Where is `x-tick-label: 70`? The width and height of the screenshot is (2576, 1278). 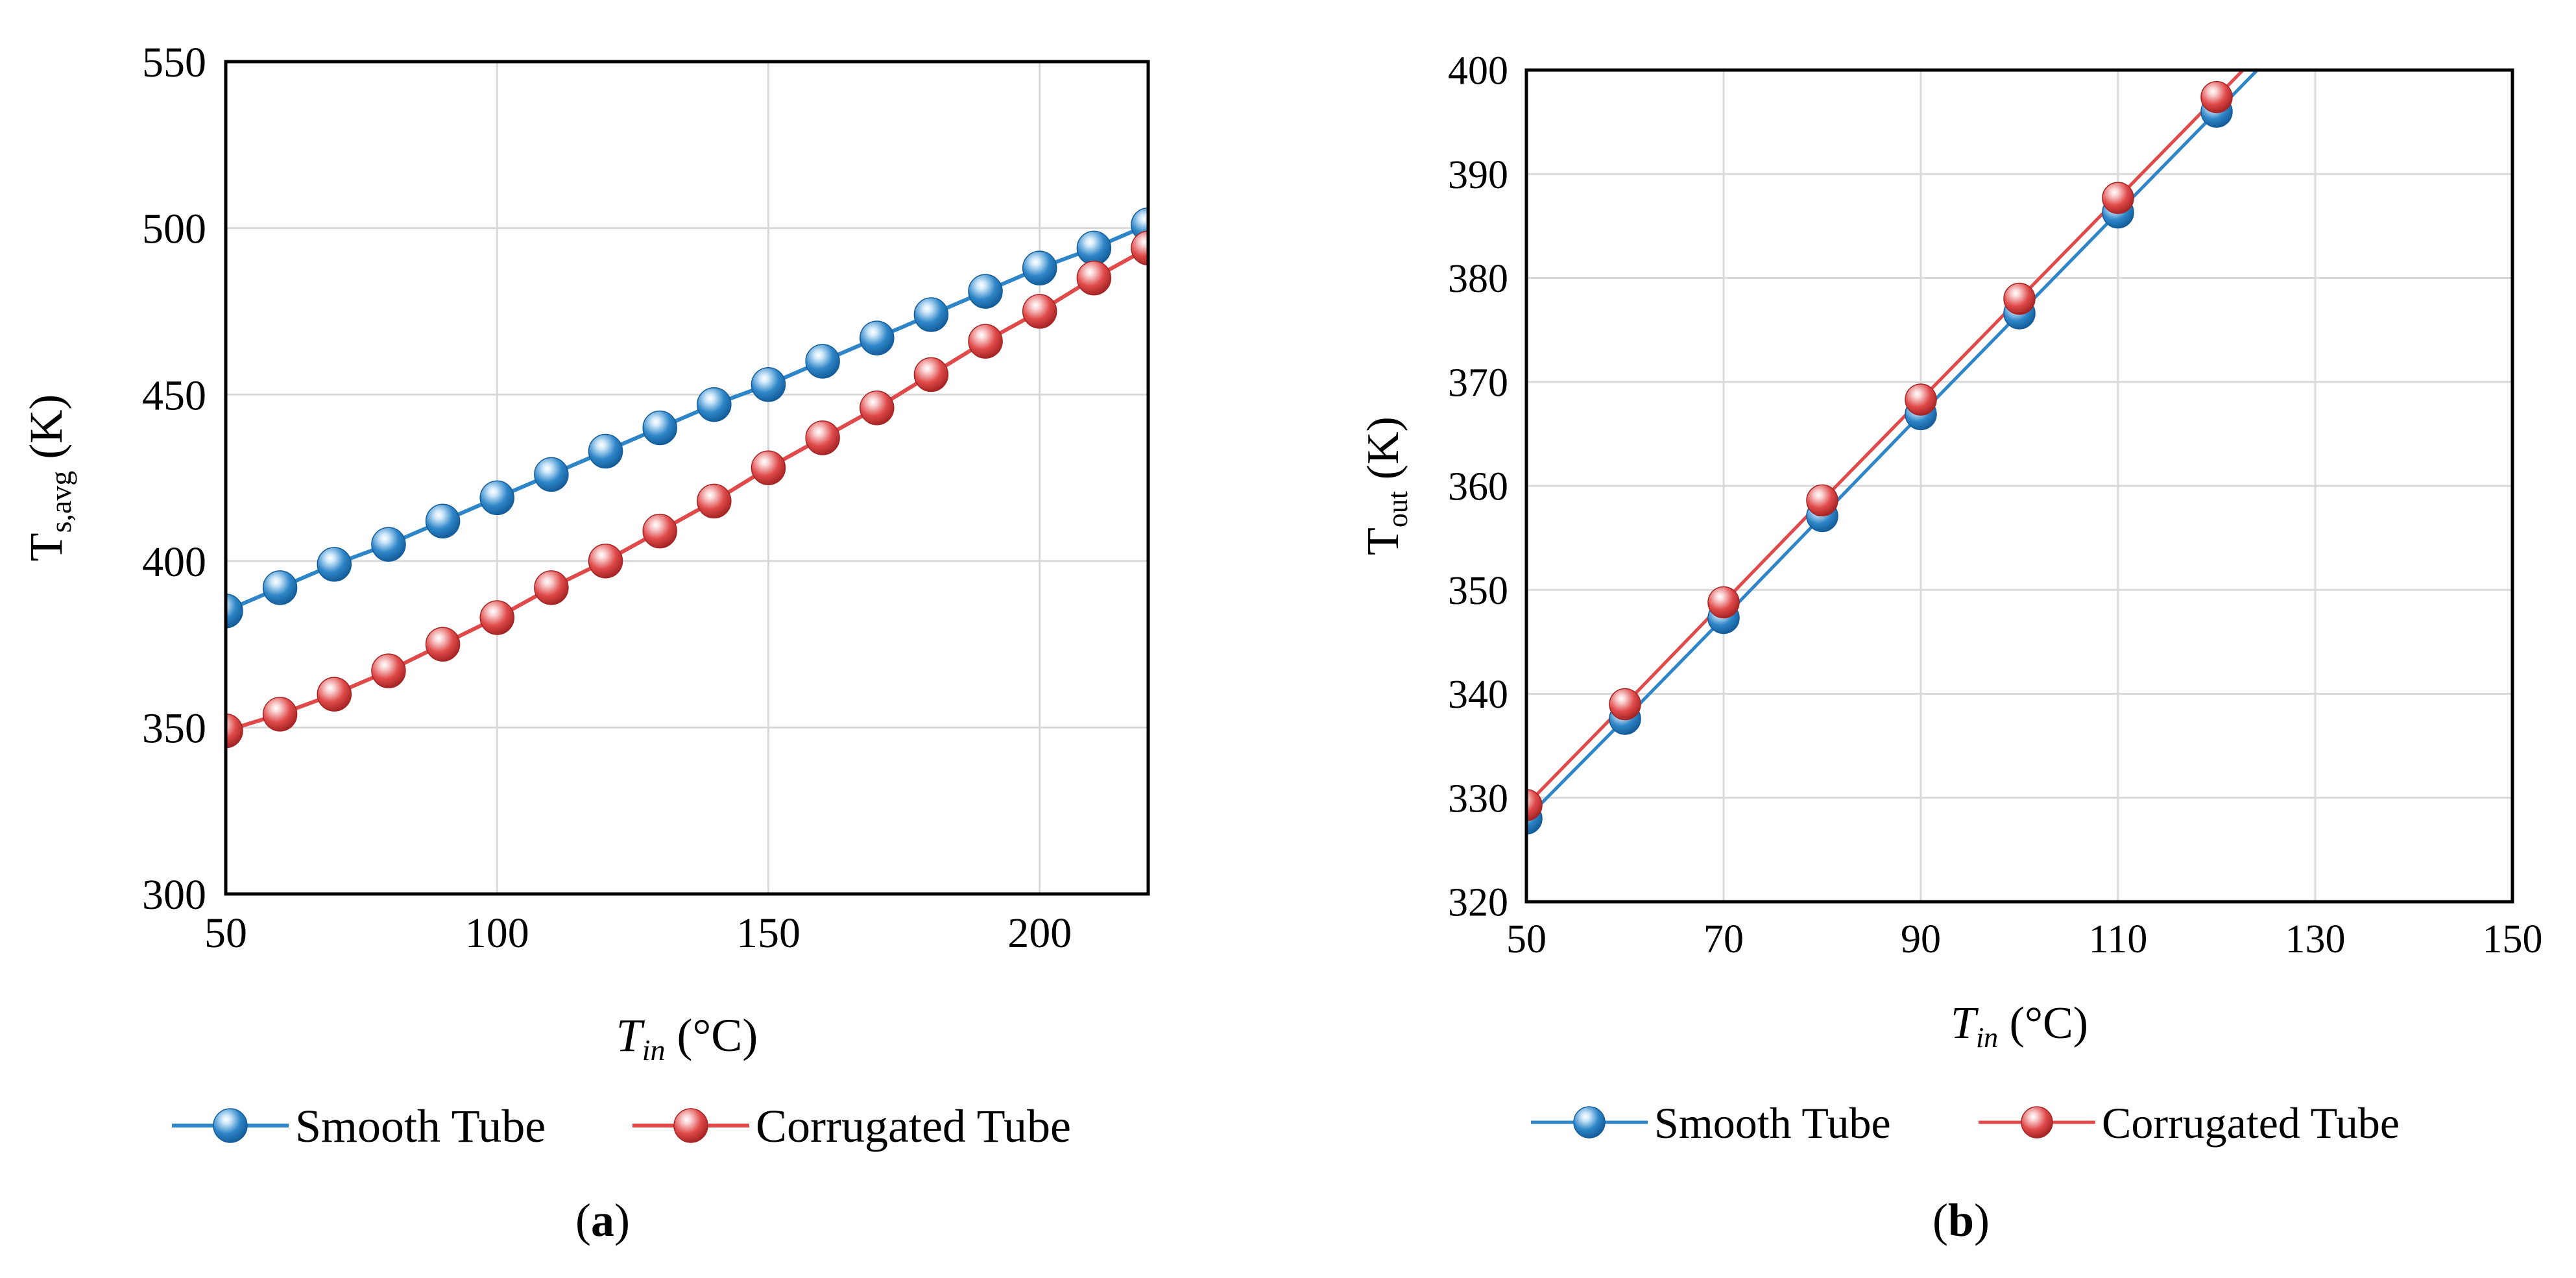
x-tick-label: 70 is located at coordinates (1723, 939).